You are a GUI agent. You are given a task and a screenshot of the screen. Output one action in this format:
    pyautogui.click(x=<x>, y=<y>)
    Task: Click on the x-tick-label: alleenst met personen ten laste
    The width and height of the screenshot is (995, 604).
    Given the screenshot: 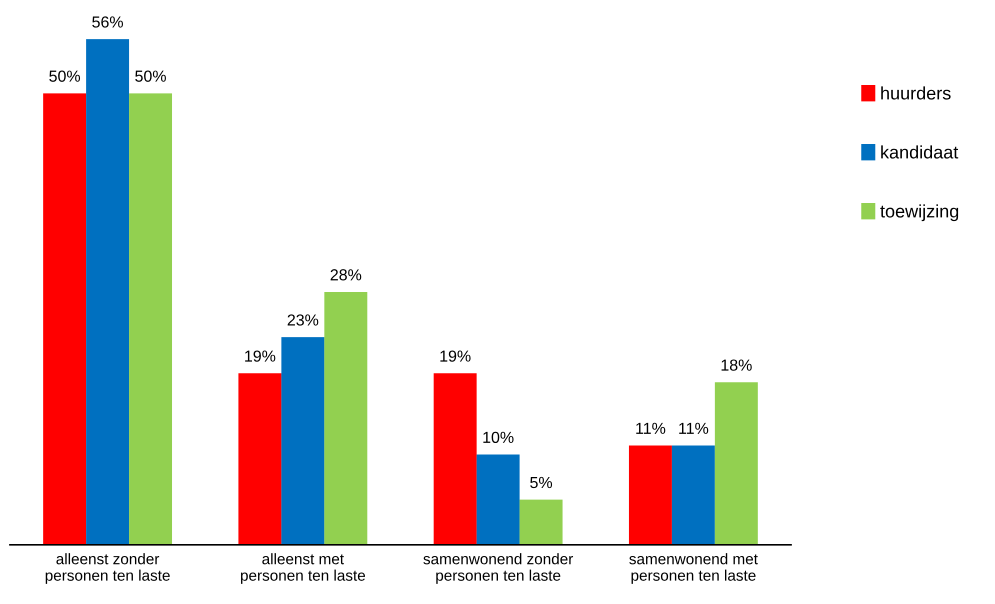 What is the action you would take?
    pyautogui.click(x=303, y=568)
    